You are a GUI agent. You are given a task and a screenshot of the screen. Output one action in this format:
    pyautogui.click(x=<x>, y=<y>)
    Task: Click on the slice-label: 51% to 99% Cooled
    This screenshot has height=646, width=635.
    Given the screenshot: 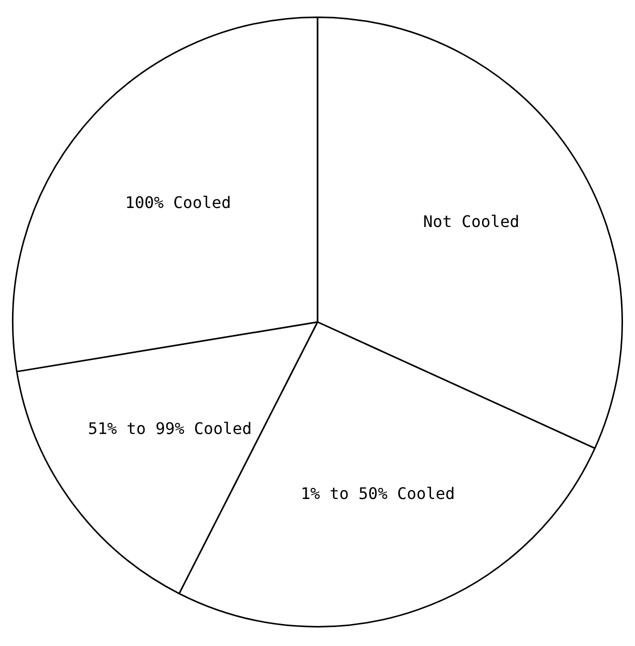 What is the action you would take?
    pyautogui.click(x=170, y=428)
    